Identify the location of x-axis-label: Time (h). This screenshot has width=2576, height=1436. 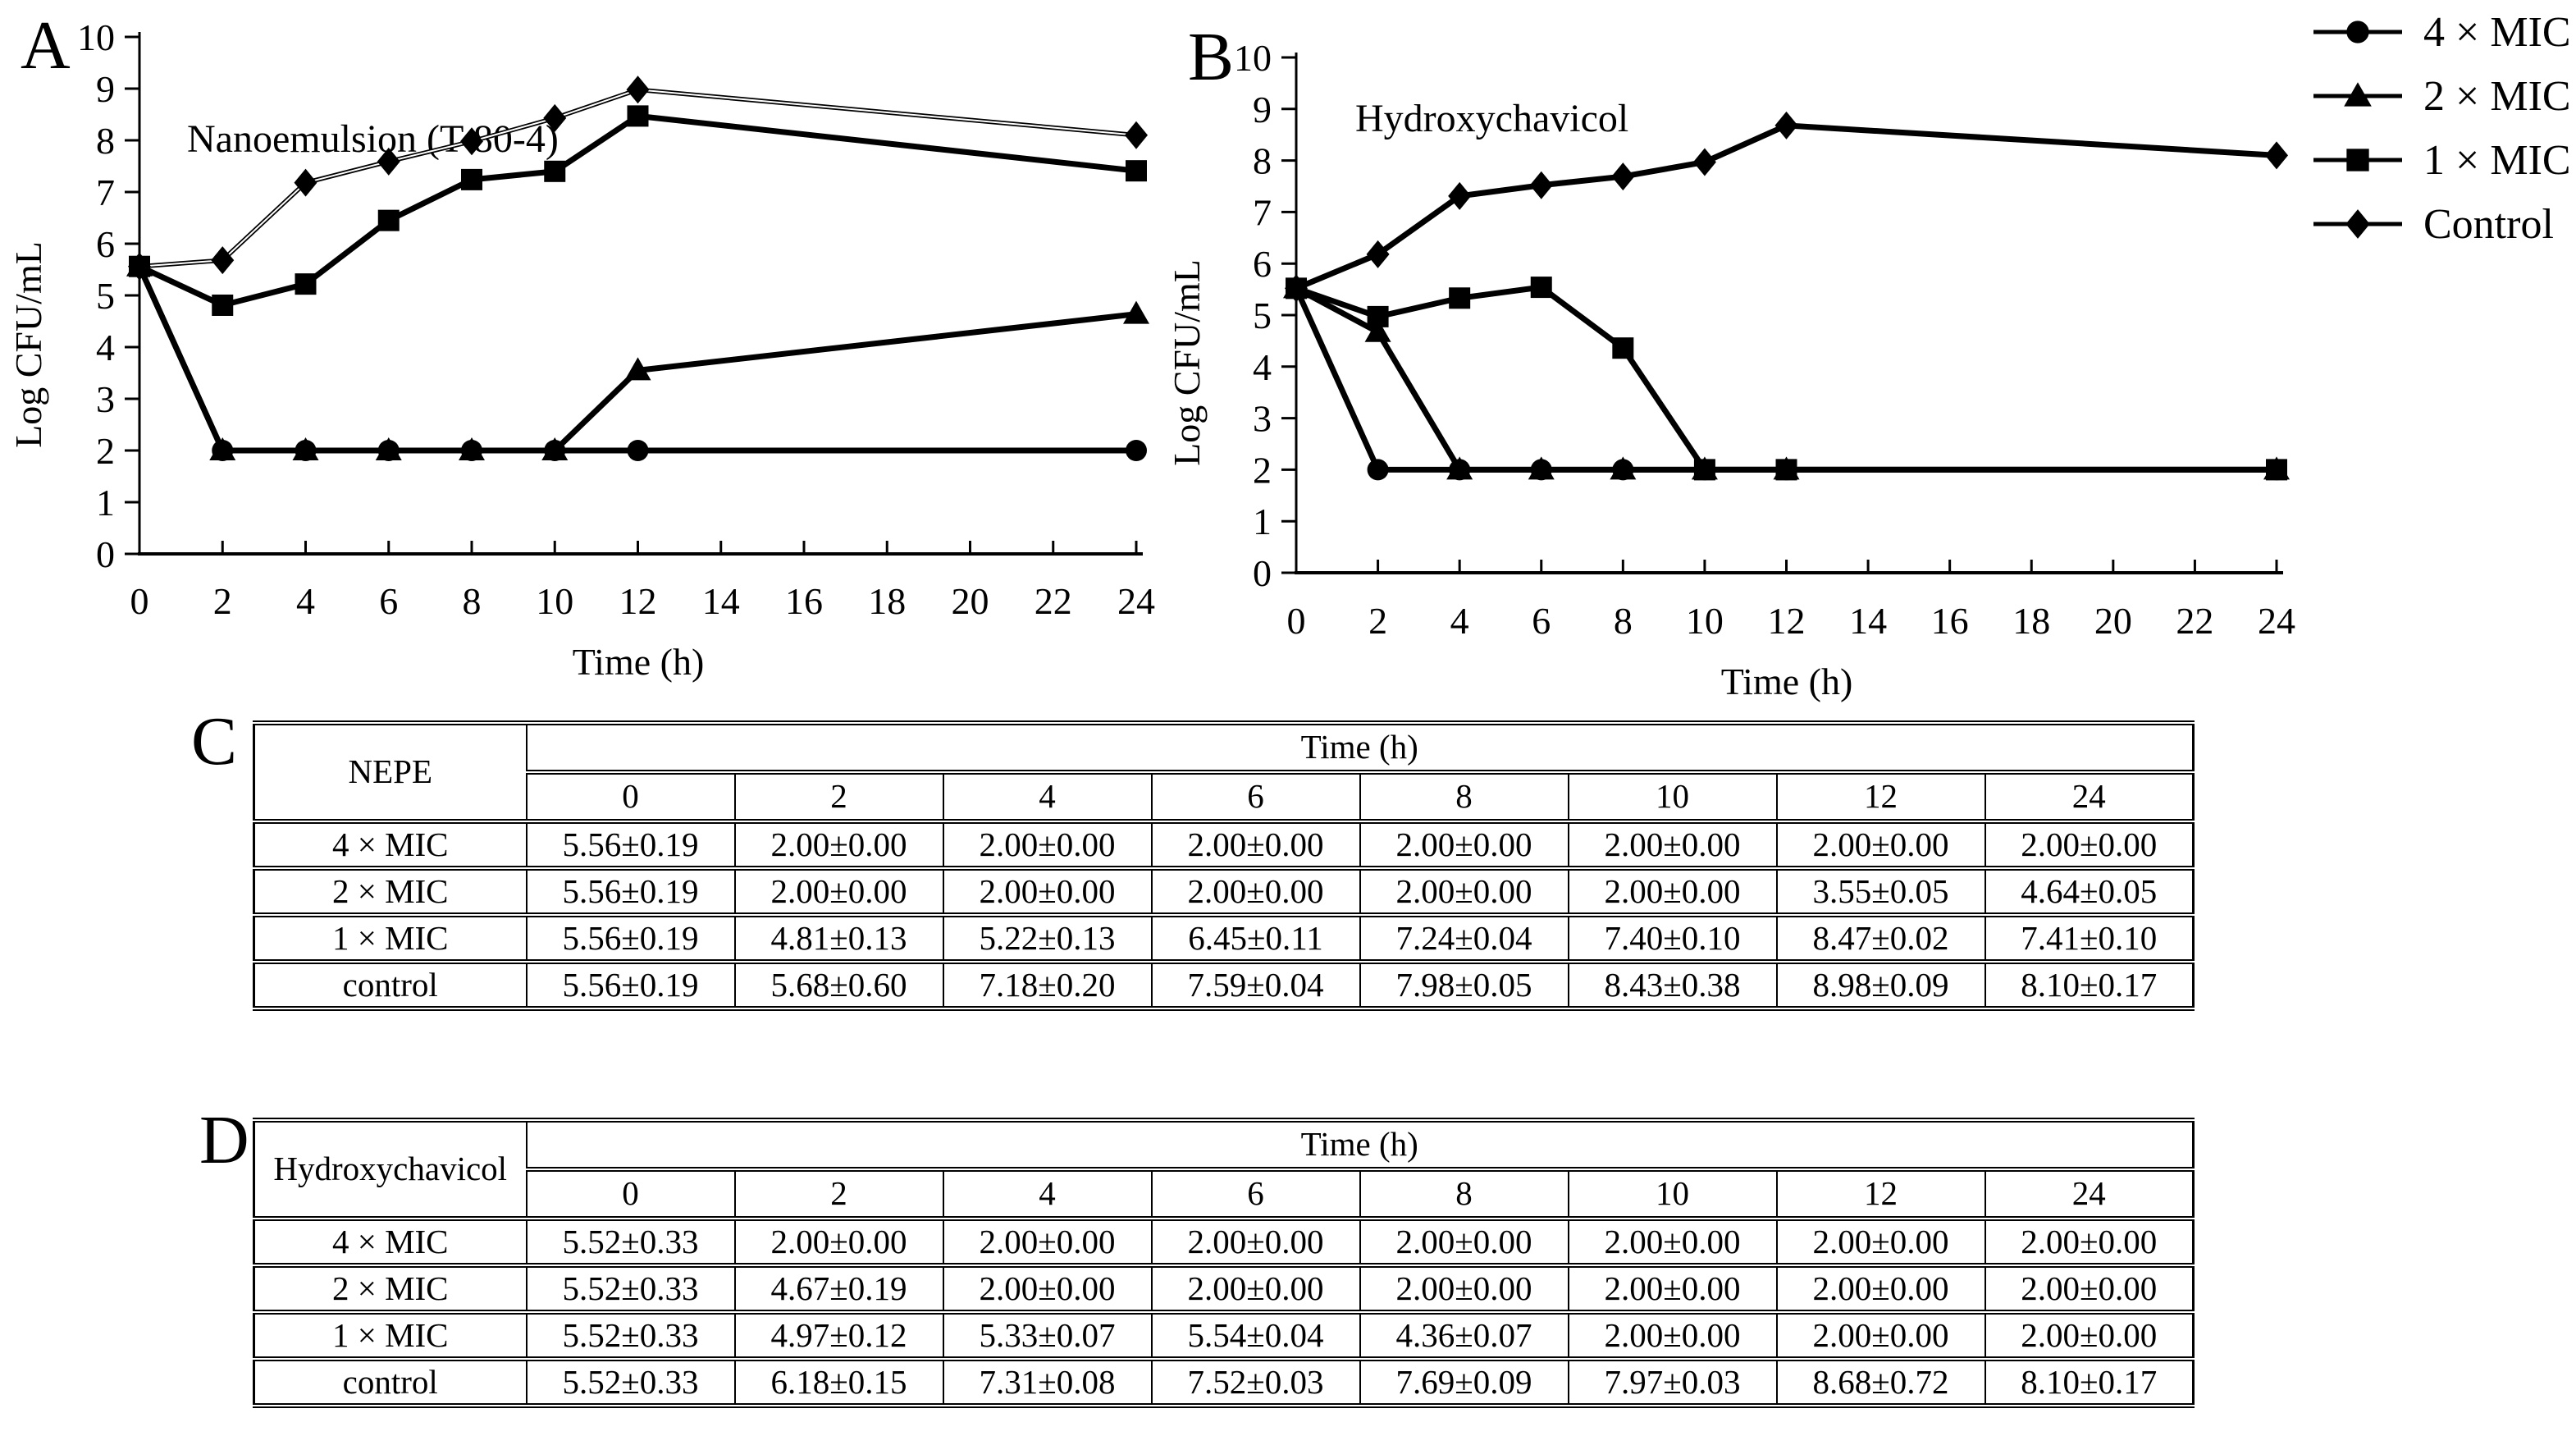
(639, 662).